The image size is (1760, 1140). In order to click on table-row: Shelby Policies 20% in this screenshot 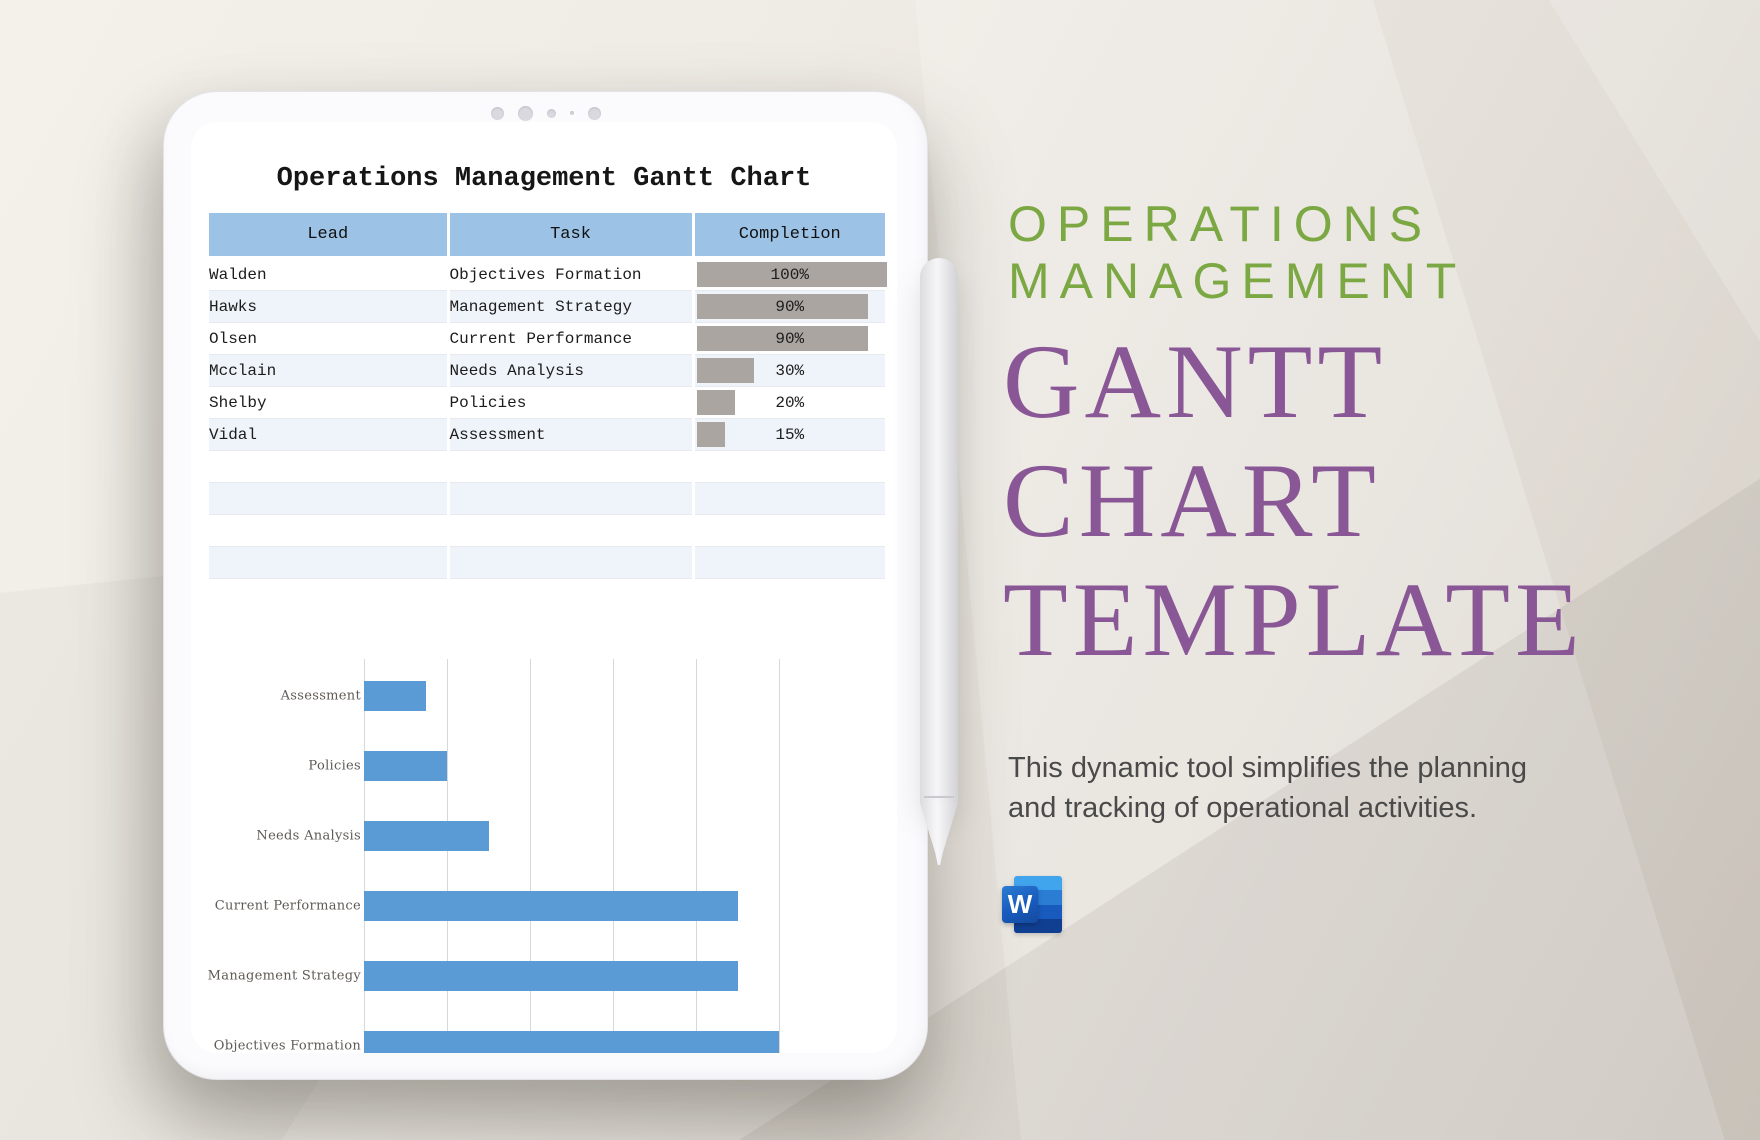, I will do `click(547, 402)`.